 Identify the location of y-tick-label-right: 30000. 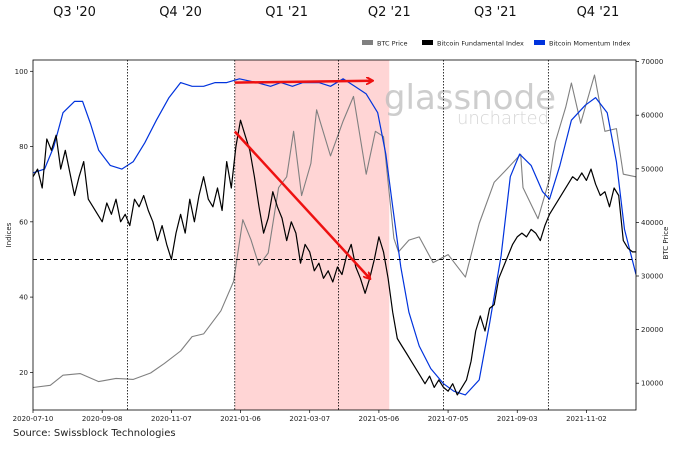
(652, 277).